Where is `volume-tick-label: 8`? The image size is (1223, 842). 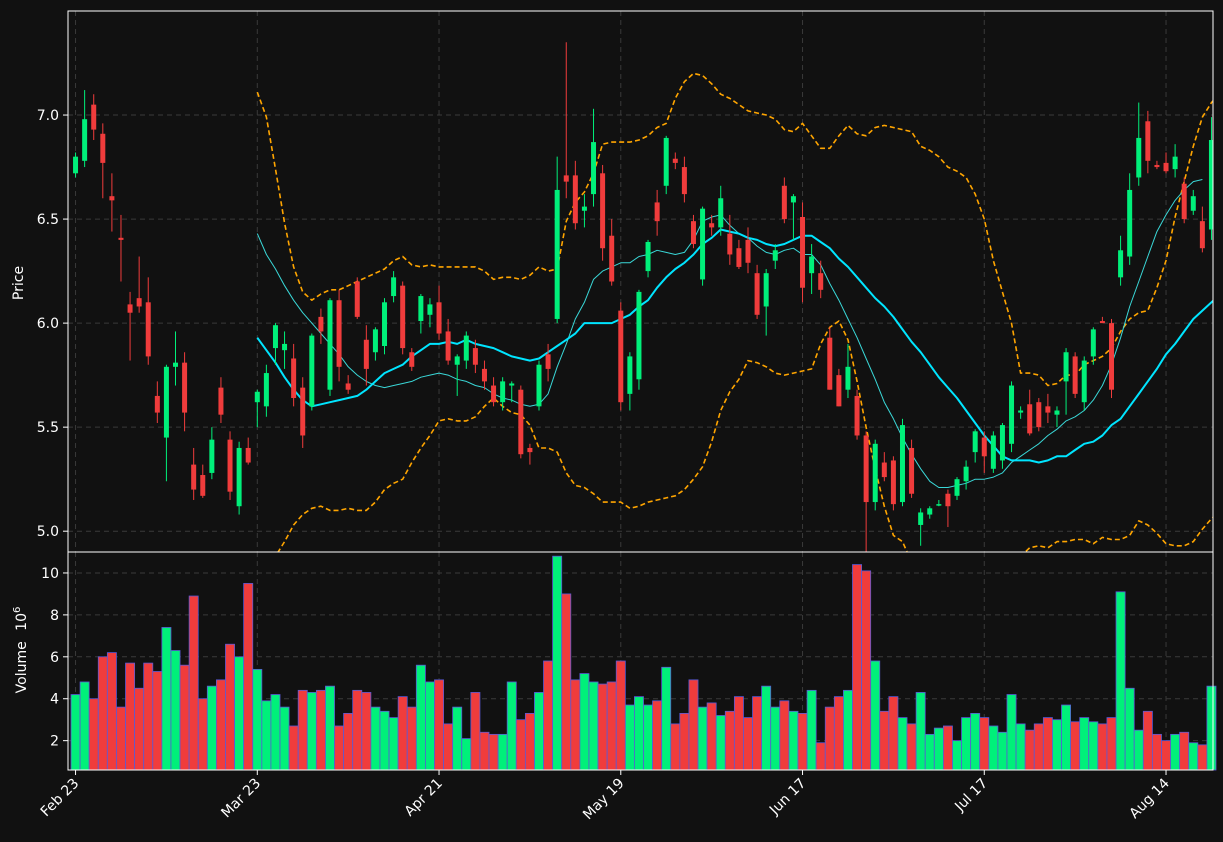 volume-tick-label: 8 is located at coordinates (54, 616).